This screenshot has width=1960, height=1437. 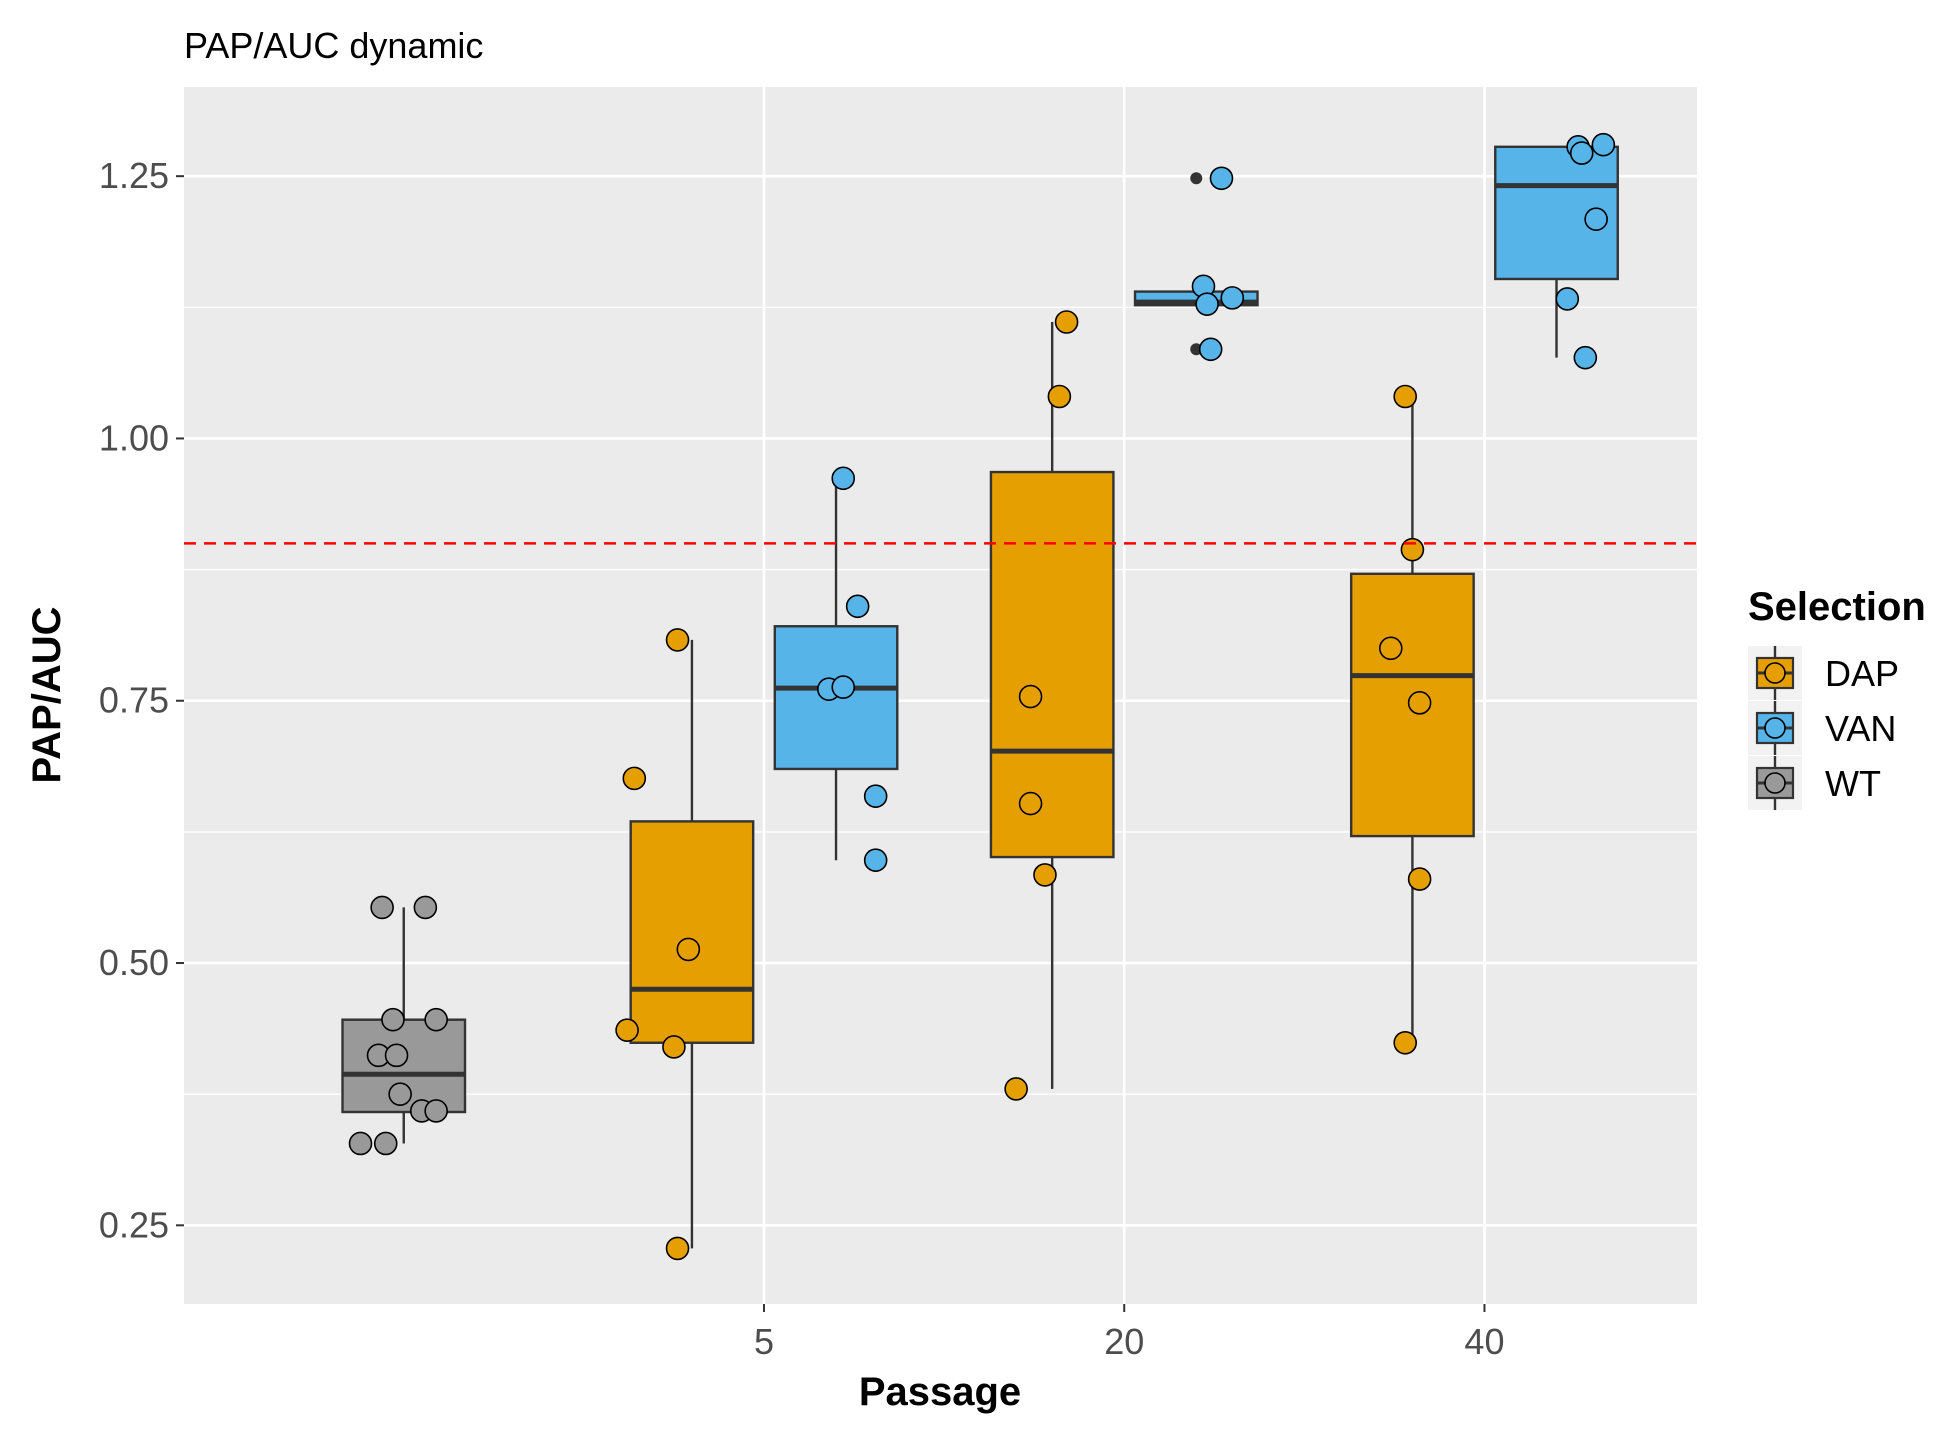 I want to click on y-axis-label: PAP/AUC, so click(x=47, y=694).